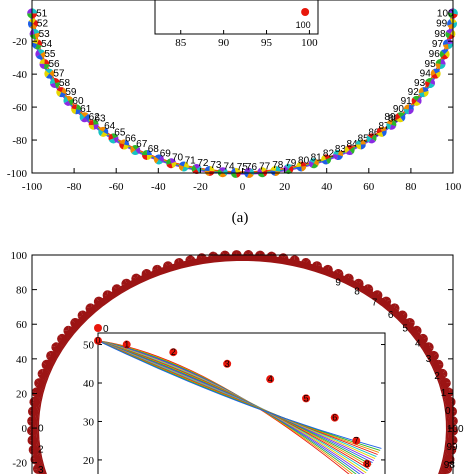  What do you see at coordinates (448, 411) in the screenshot?
I see `panel-b-node-label: 0` at bounding box center [448, 411].